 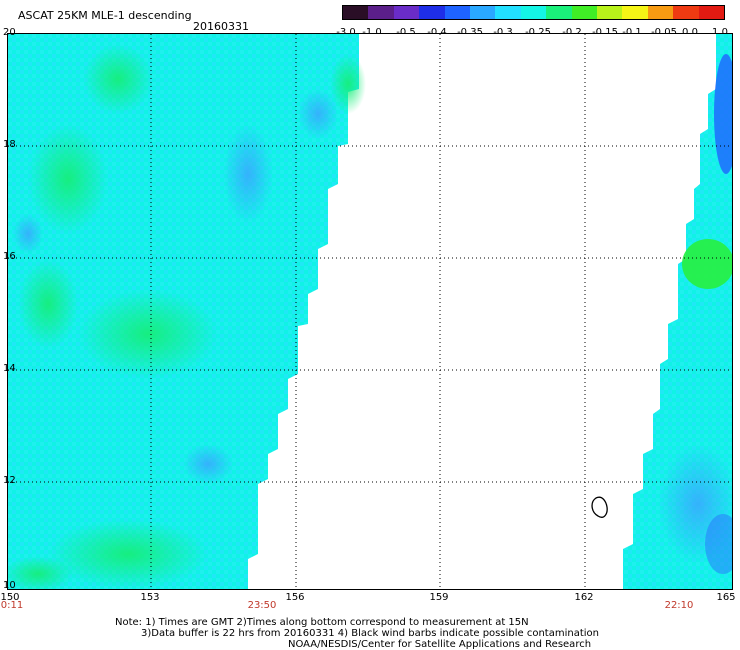 I want to click on colorbar-label: -0.1, so click(x=632, y=32).